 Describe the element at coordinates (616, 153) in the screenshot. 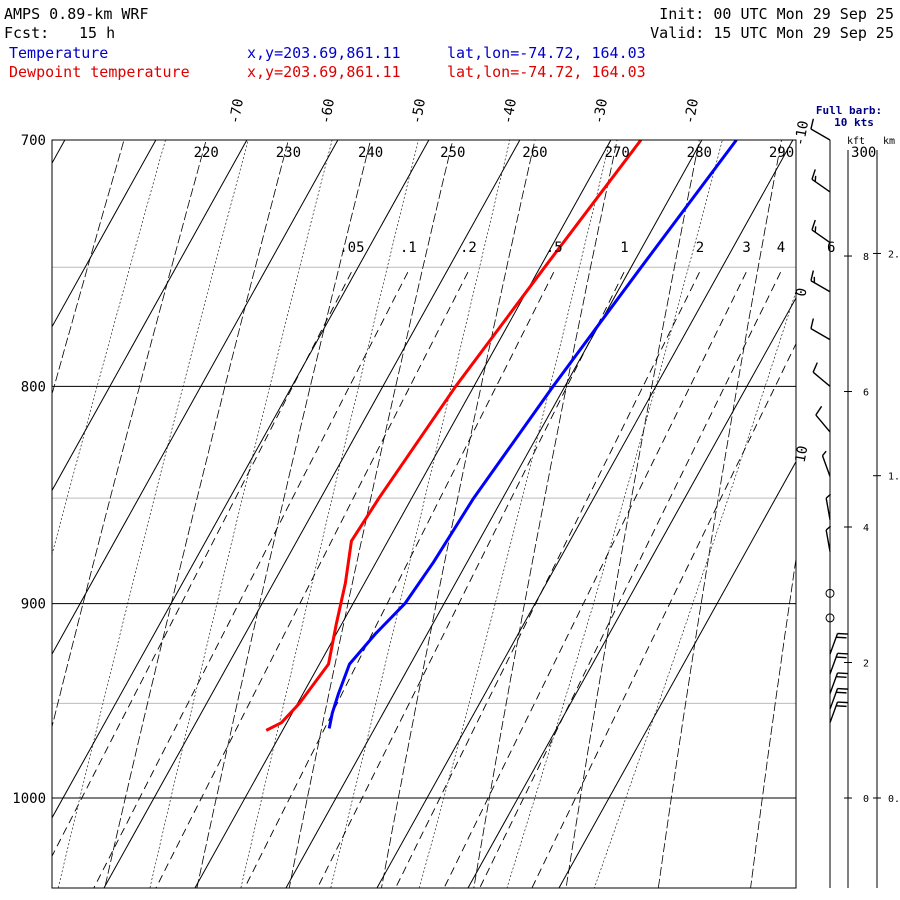

I see `dry-adiabat-label: 270` at that location.